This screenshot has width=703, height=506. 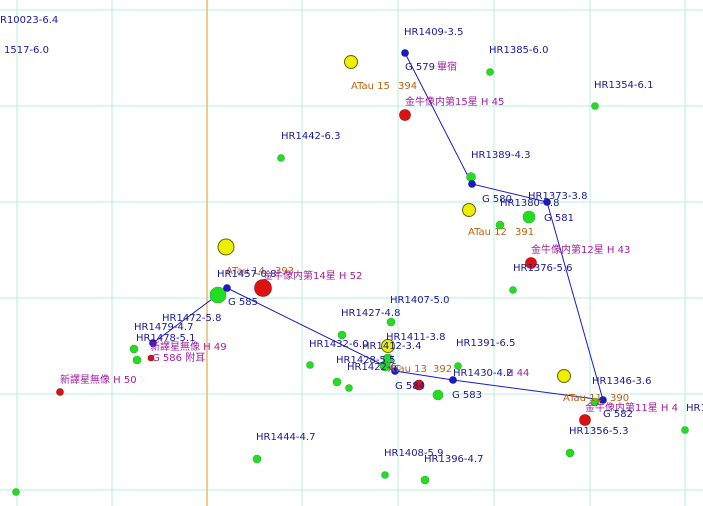 What do you see at coordinates (524, 232) in the screenshot?
I see `star-label-gaia: 391` at bounding box center [524, 232].